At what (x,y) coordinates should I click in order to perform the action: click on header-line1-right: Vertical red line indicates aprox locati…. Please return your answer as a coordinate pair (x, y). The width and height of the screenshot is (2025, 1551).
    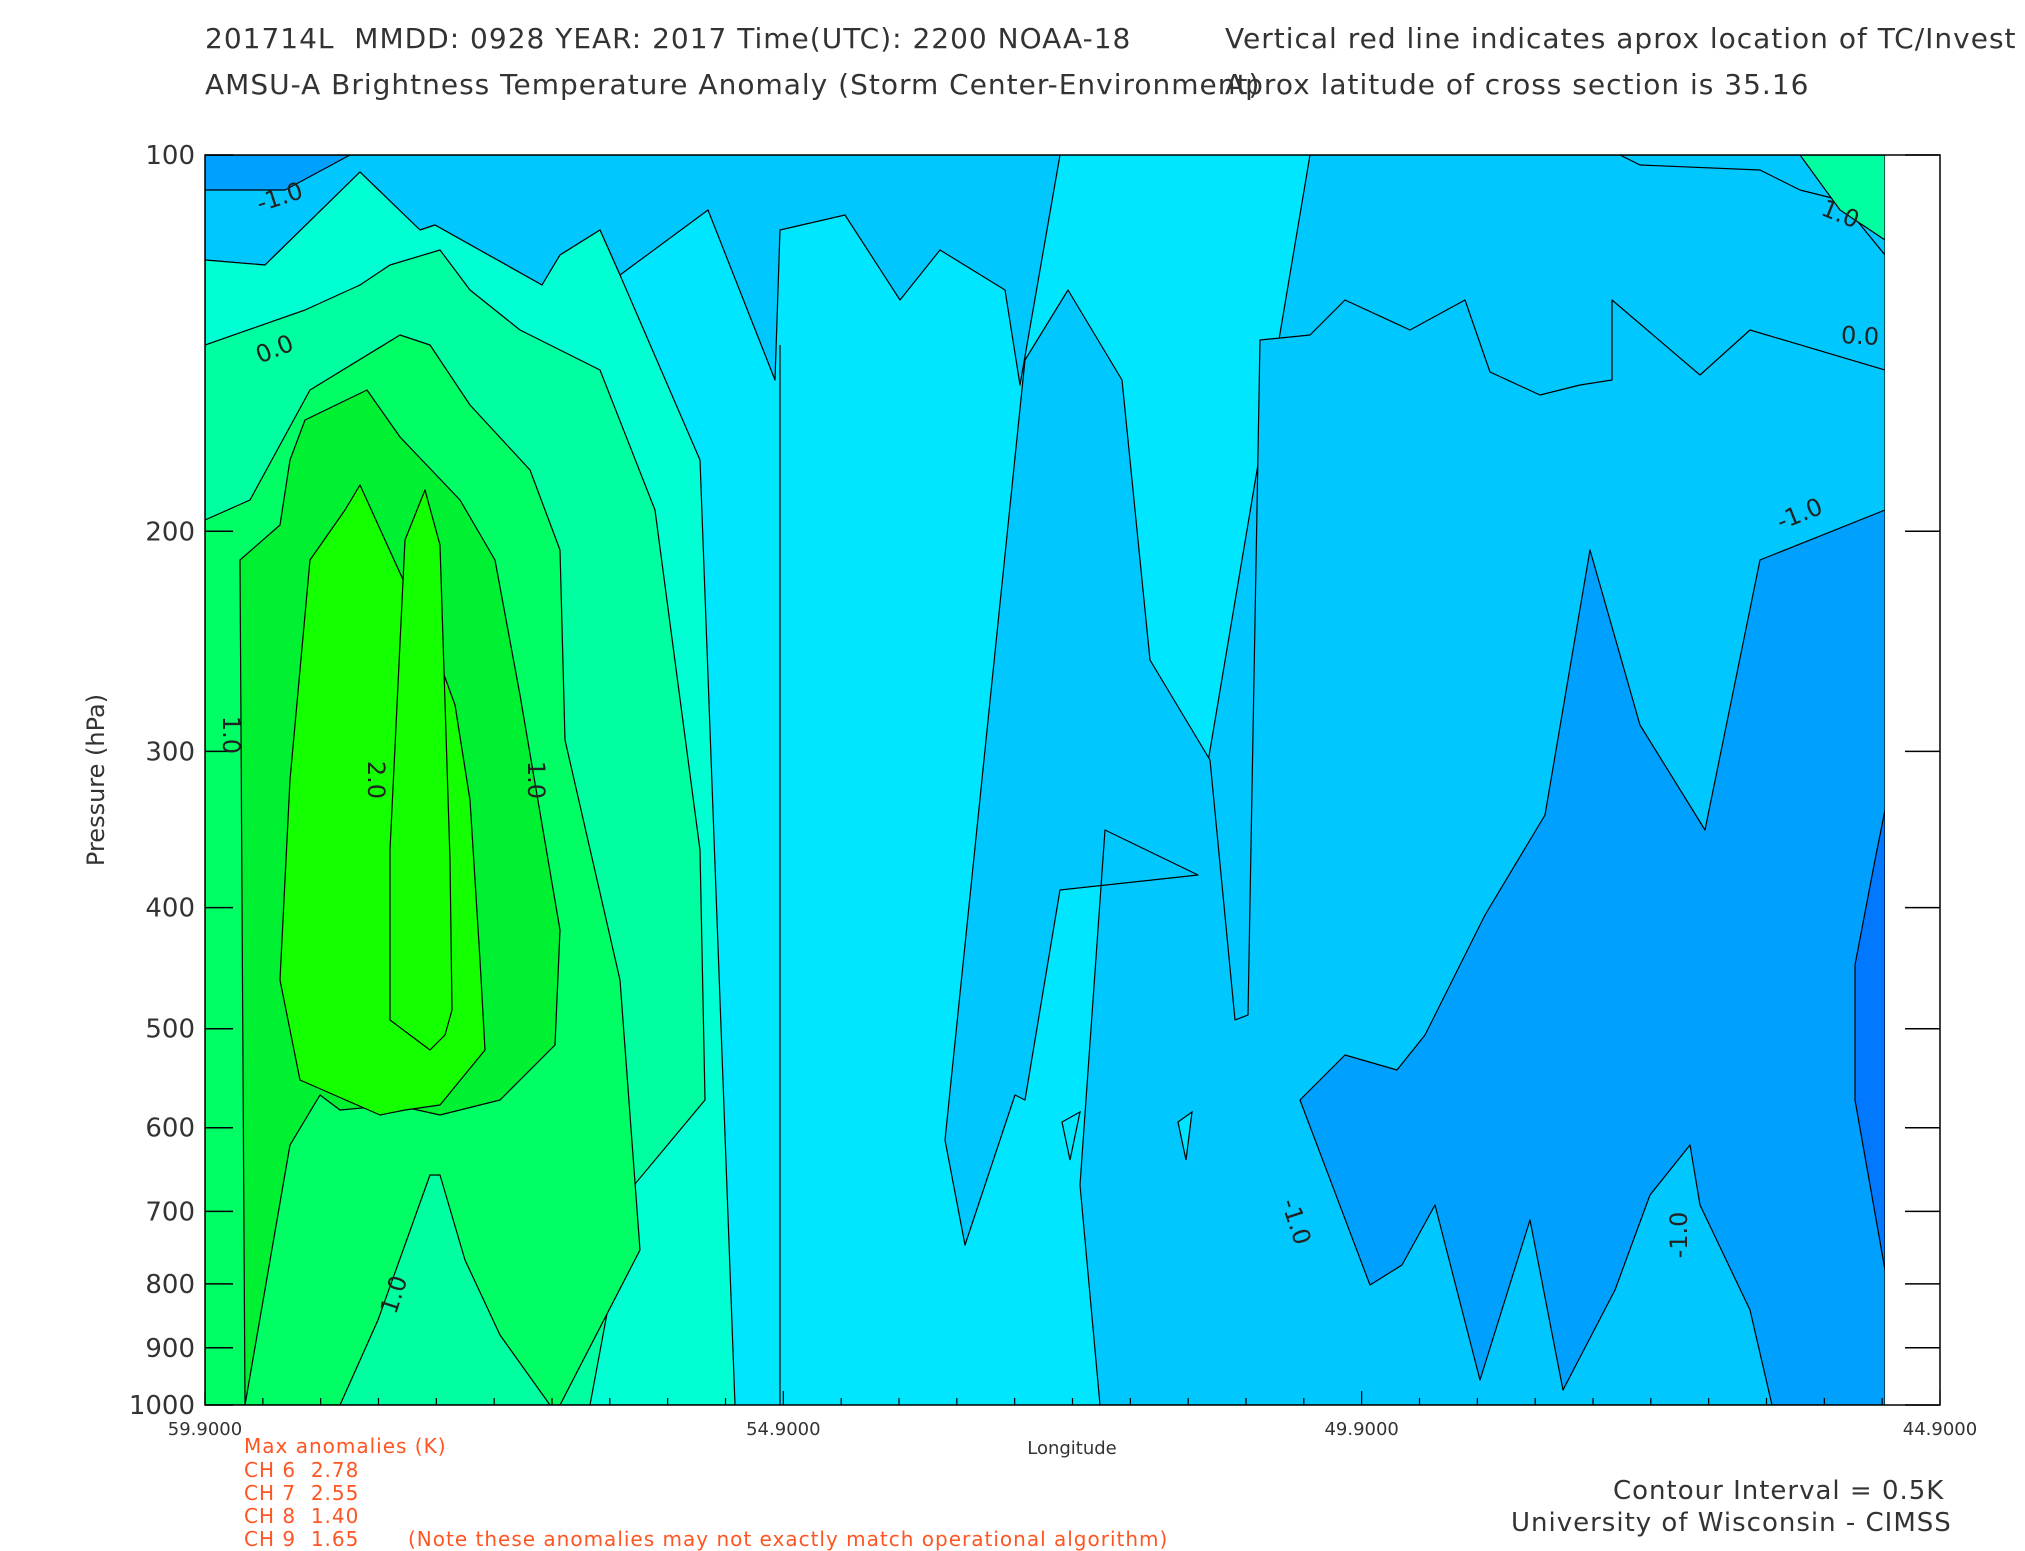
    Looking at the image, I should click on (1621, 38).